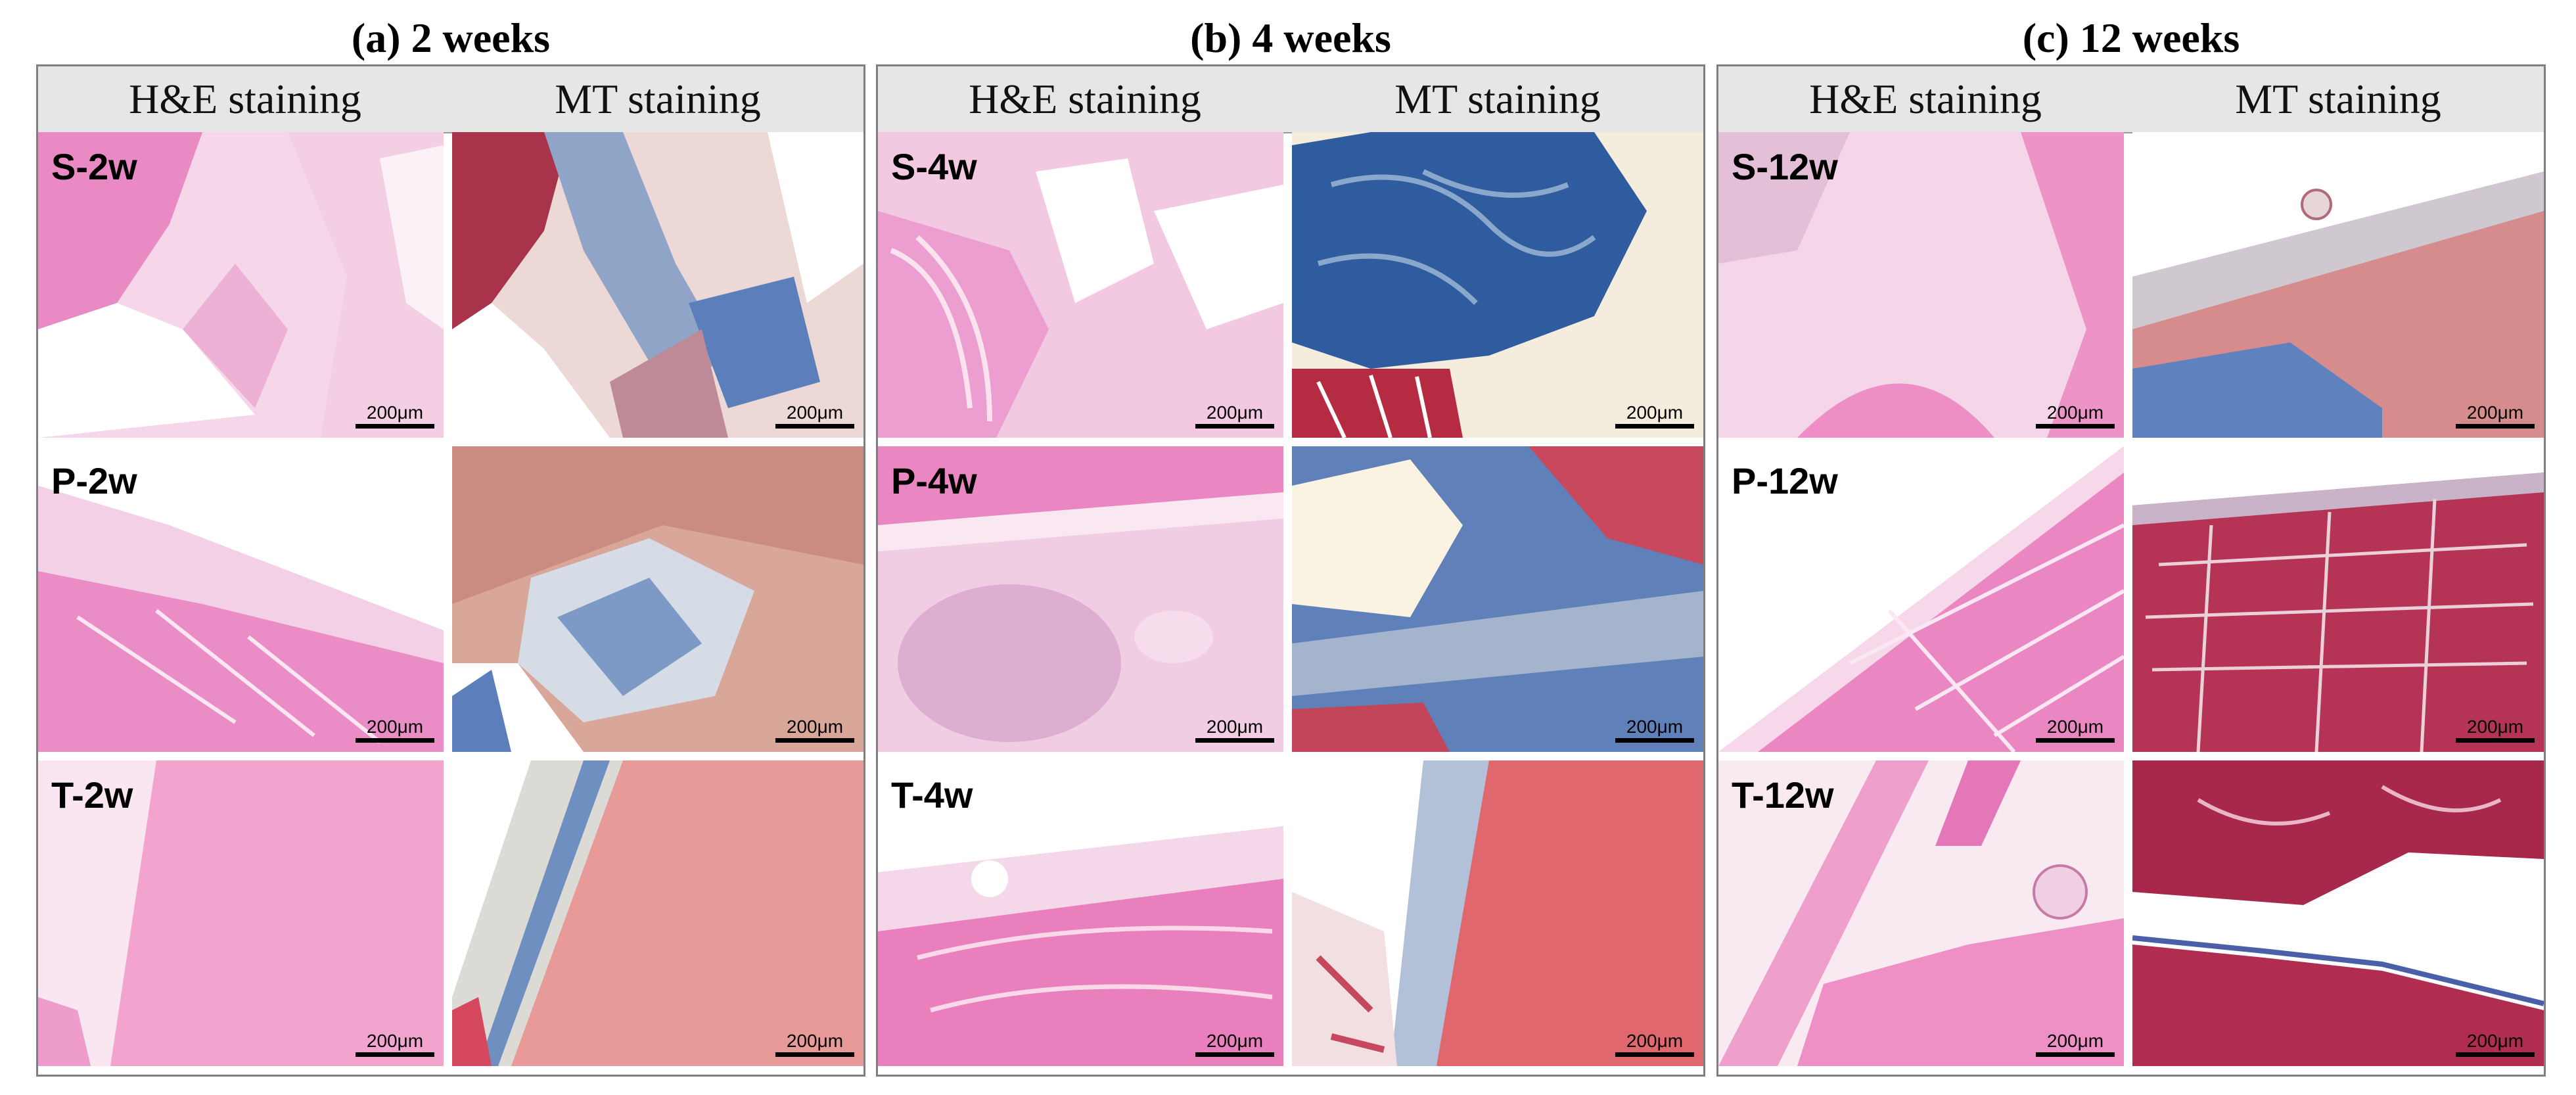 Image resolution: width=2576 pixels, height=1095 pixels. What do you see at coordinates (241, 599) in the screenshot?
I see `he-micrograph: P-2w 200μm` at bounding box center [241, 599].